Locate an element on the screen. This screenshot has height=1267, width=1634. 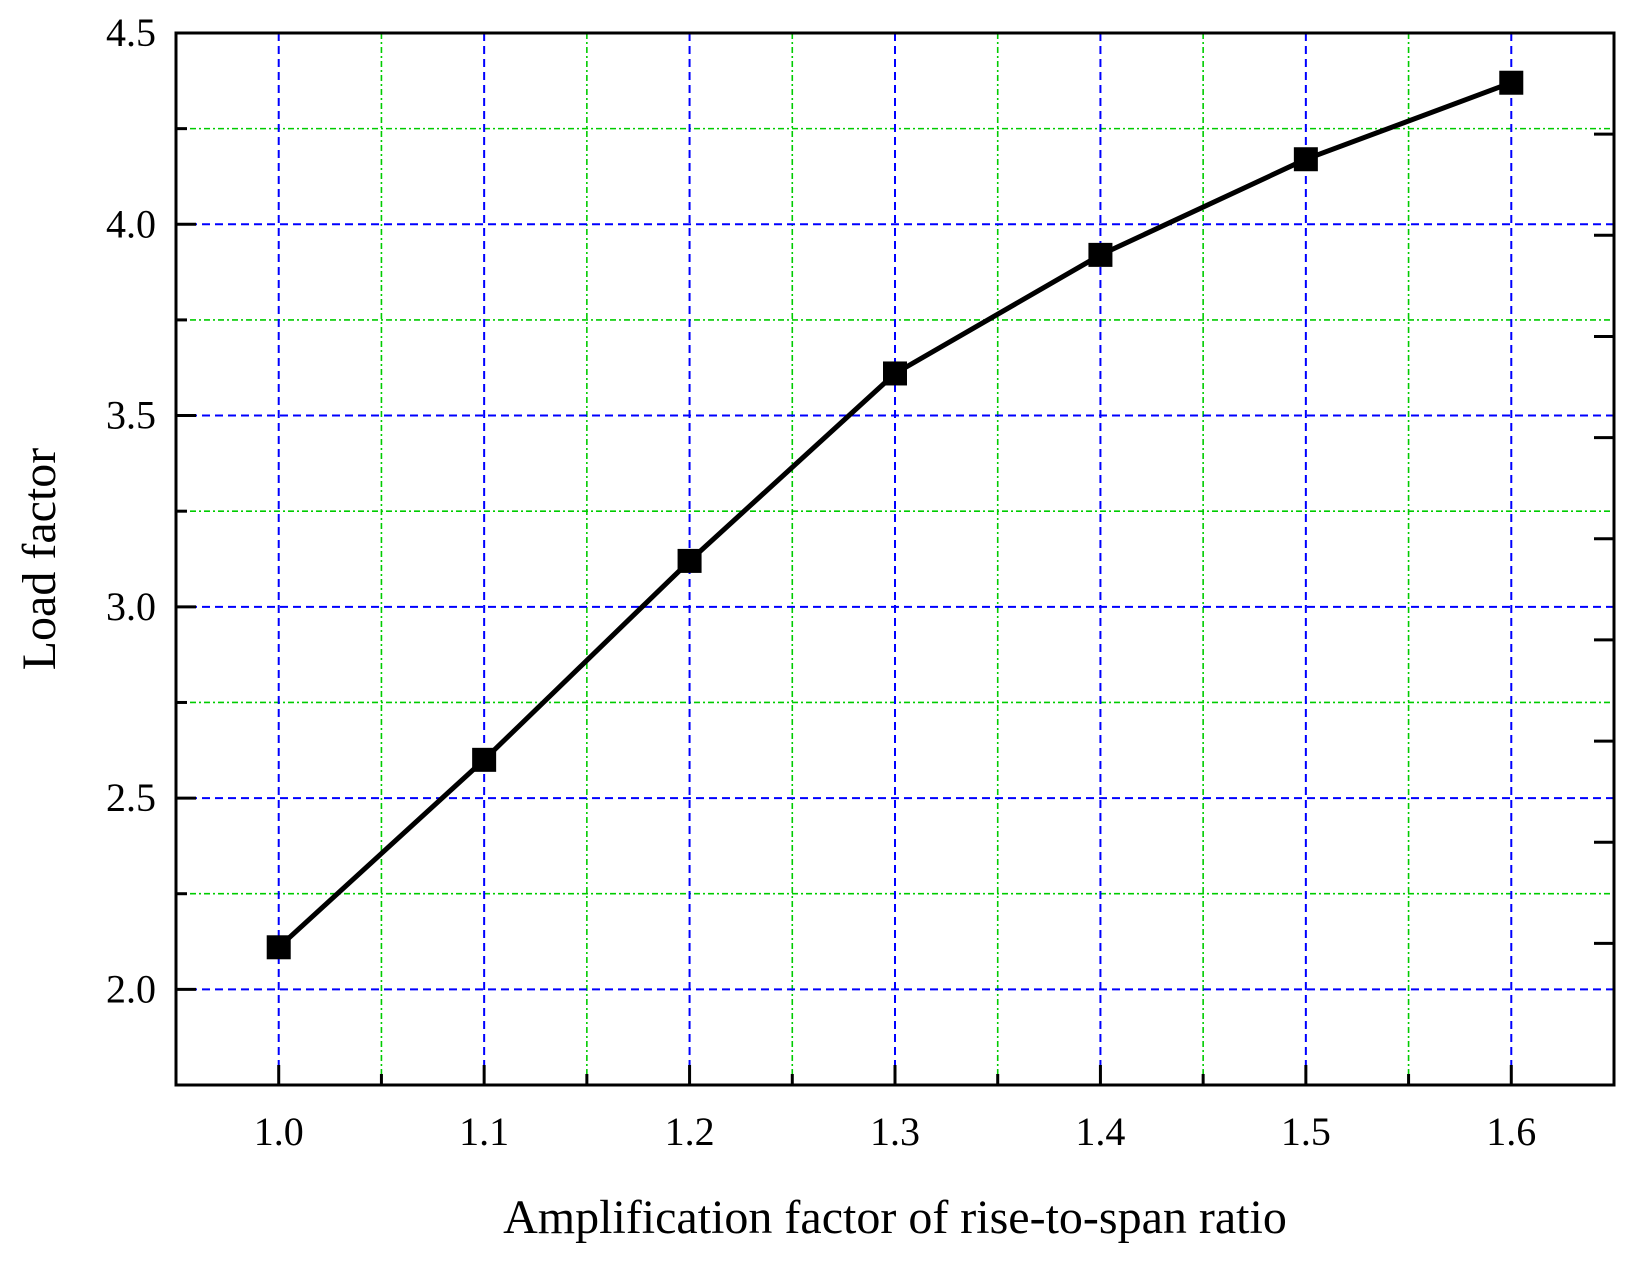
x-tick-label: 1.4 is located at coordinates (1100, 1131).